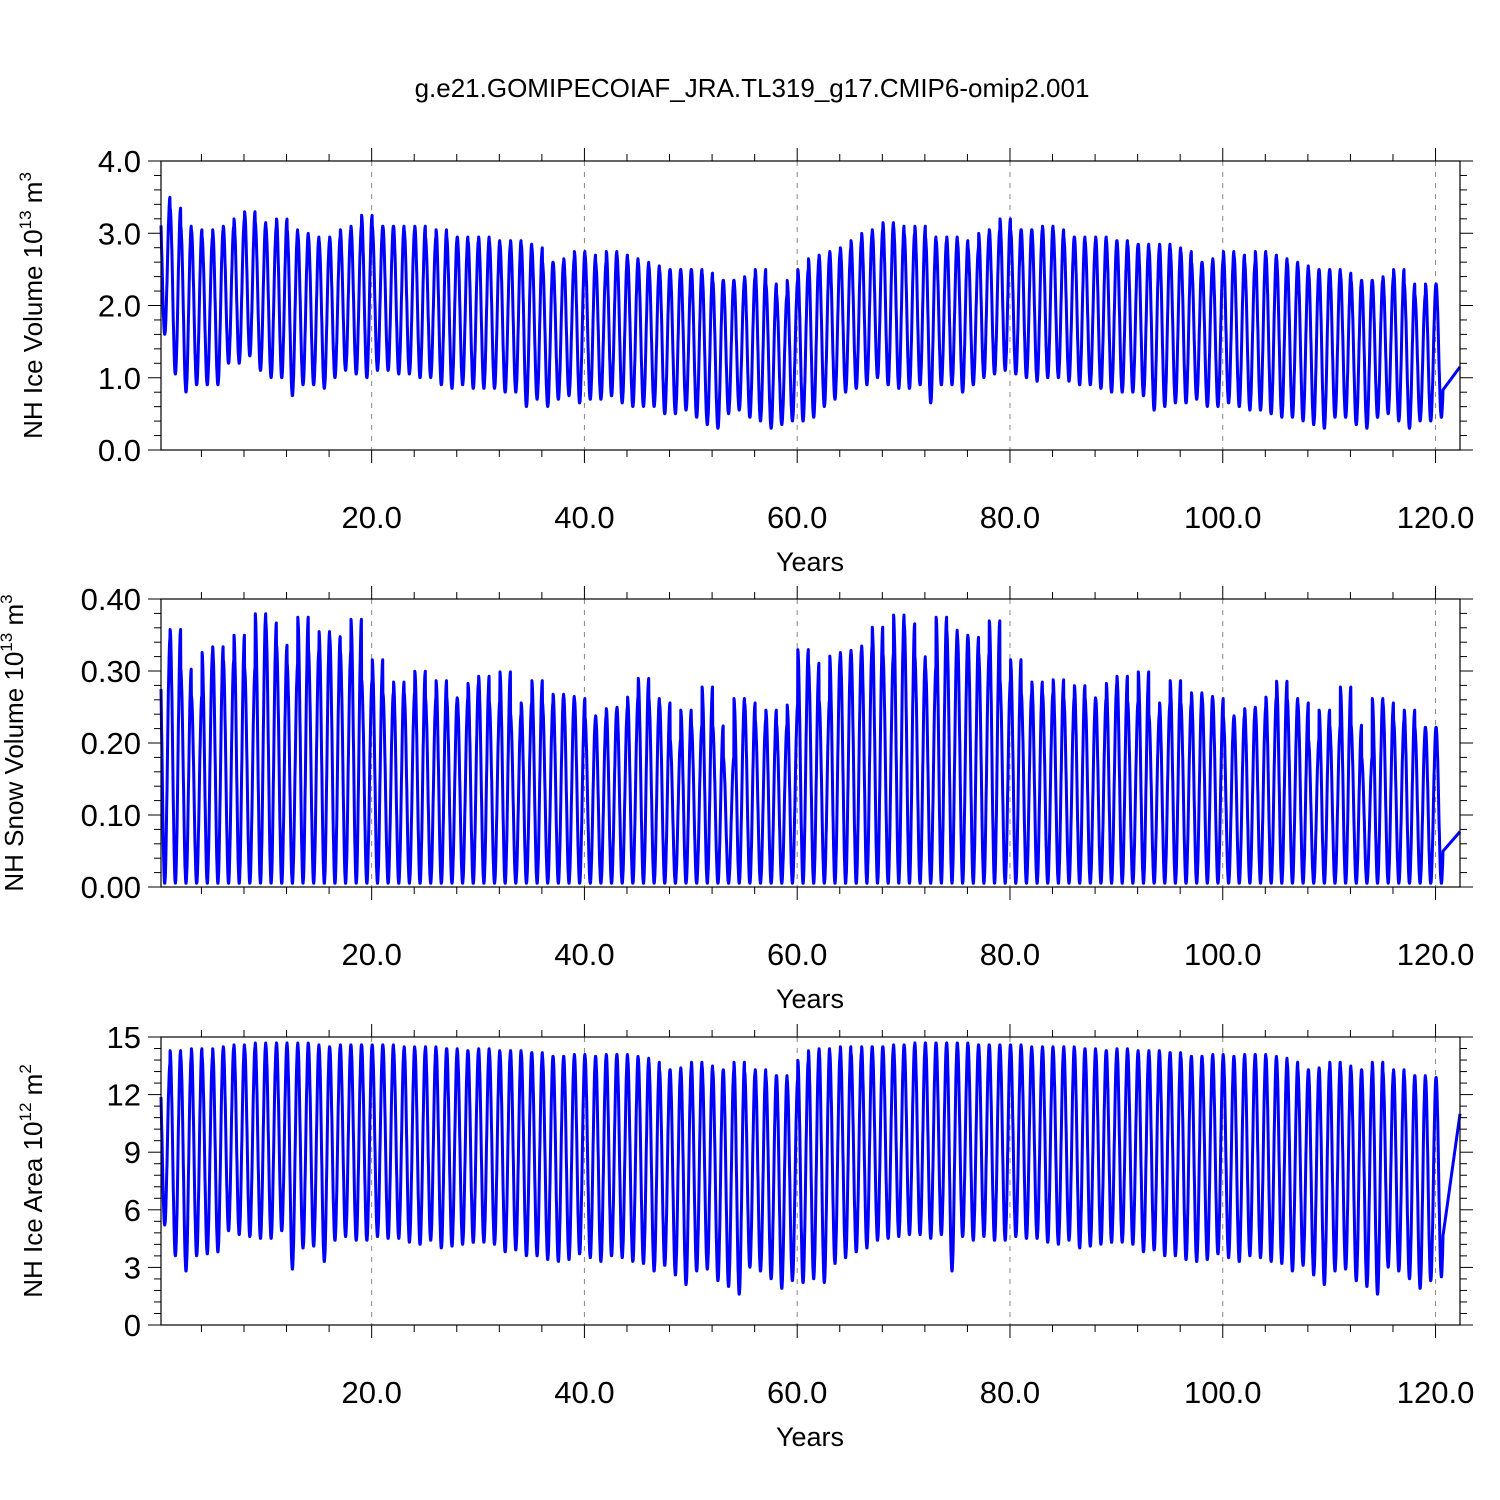  I want to click on y-axis-title-unit-sup: 2, so click(25, 1068).